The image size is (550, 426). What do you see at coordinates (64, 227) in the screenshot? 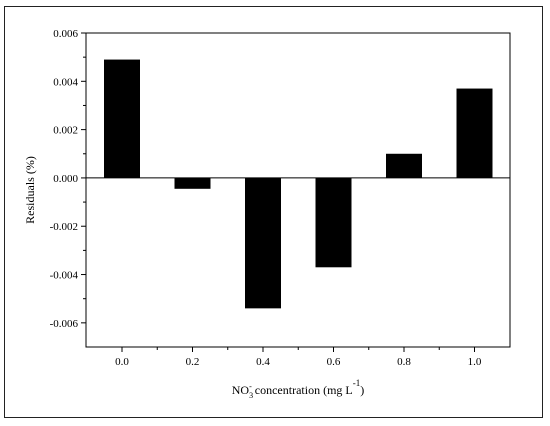
I see `y-tick-label: -0.002` at bounding box center [64, 227].